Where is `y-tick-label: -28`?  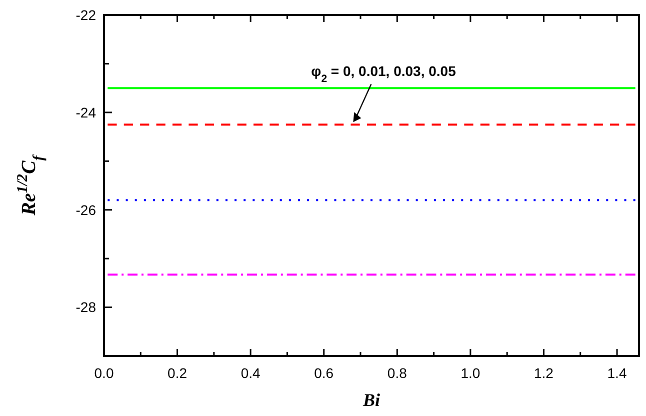 y-tick-label: -28 is located at coordinates (86, 307).